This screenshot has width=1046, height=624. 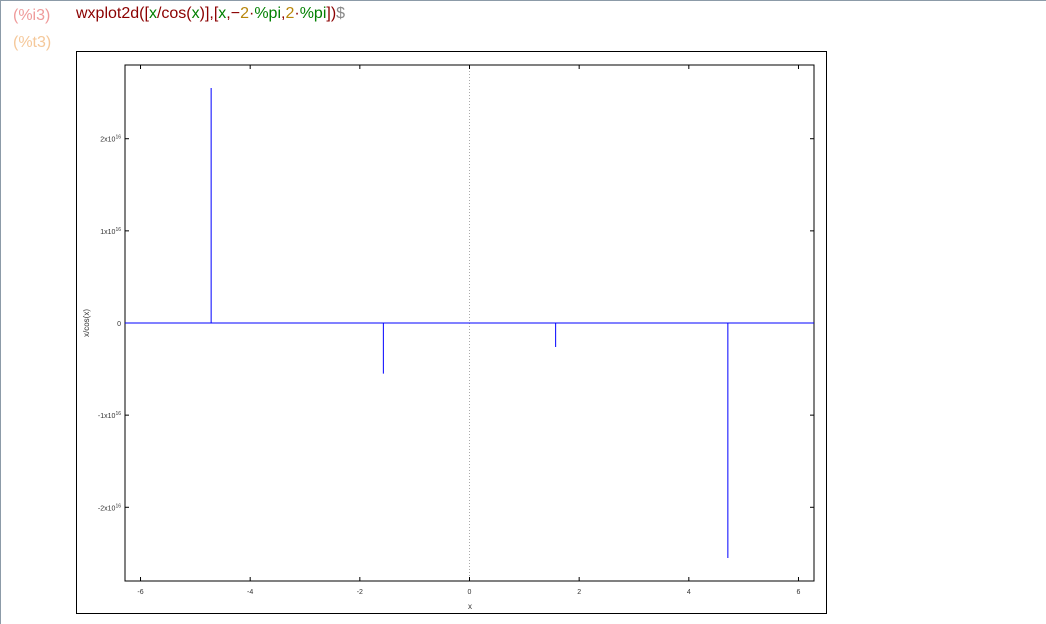 I want to click on y-tick-mantissa: -1x10, so click(x=107, y=416).